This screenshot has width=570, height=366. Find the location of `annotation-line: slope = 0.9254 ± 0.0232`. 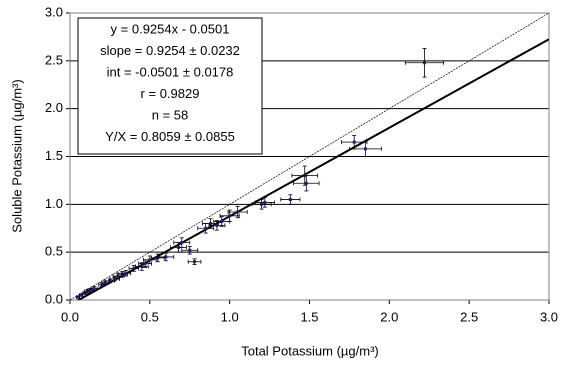

annotation-line: slope = 0.9254 ± 0.0232 is located at coordinates (170, 50).